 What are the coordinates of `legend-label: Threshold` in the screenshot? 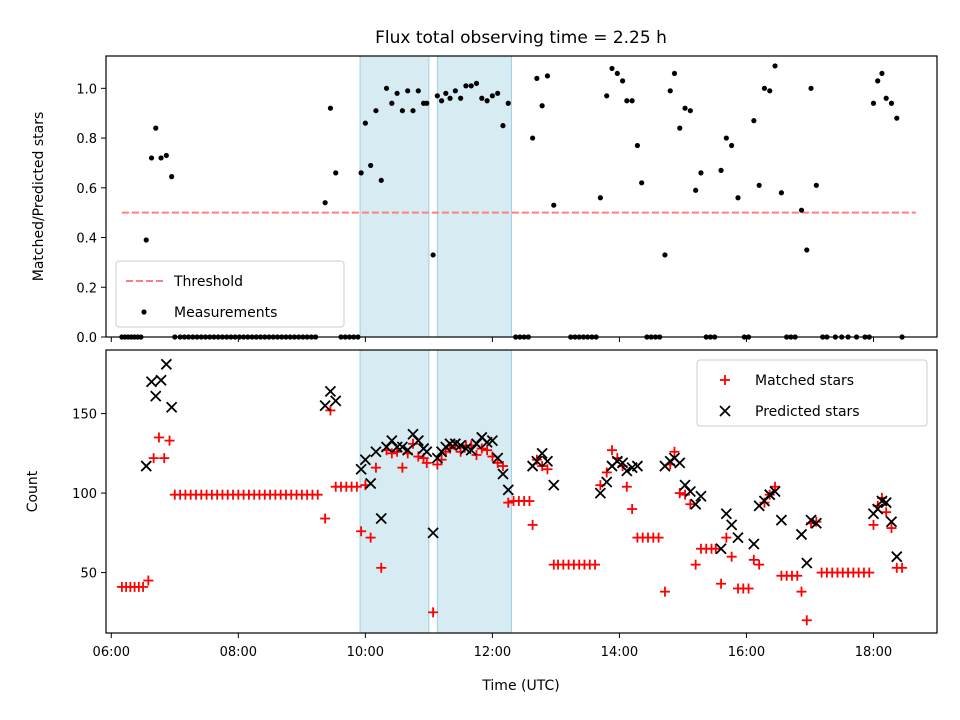 It's located at (208, 282).